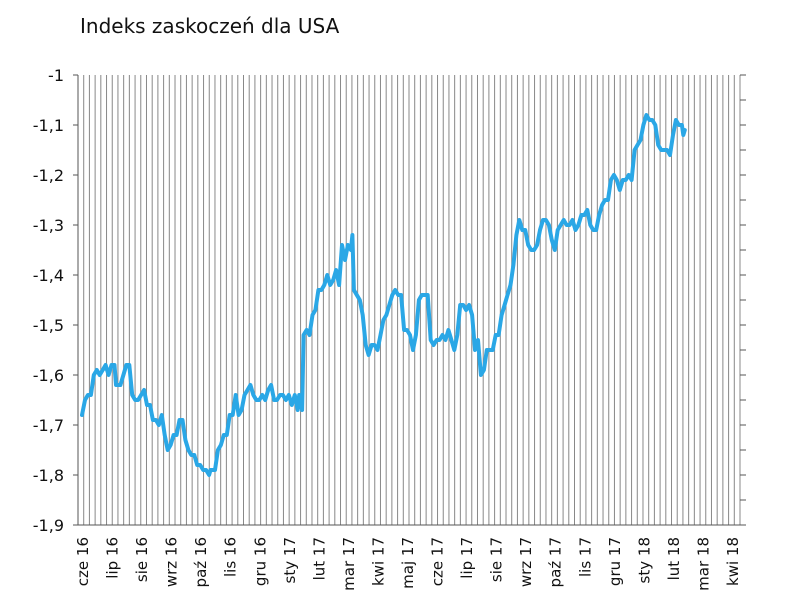 This screenshot has height=605, width=789. Describe the element at coordinates (142, 559) in the screenshot. I see `x-tick-label: sie 16` at that location.